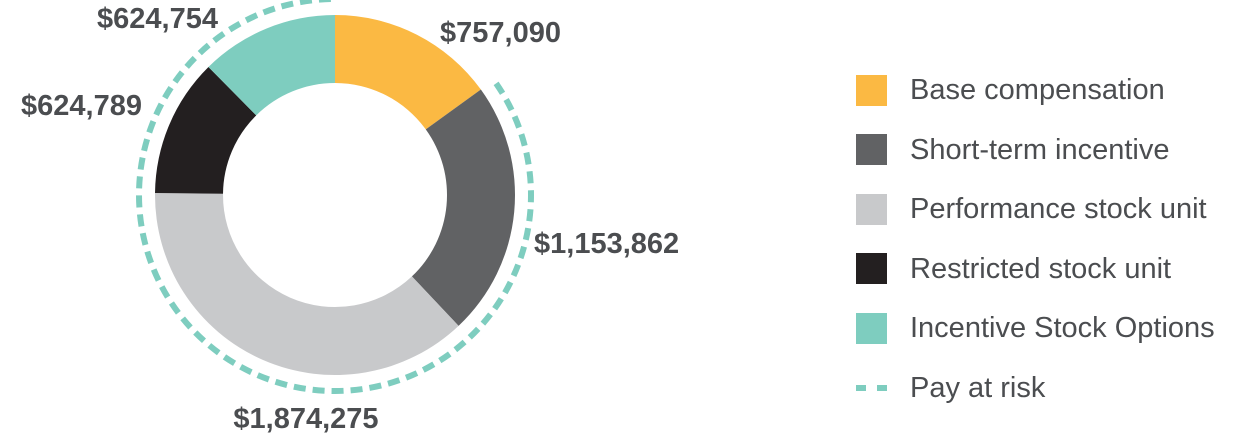  What do you see at coordinates (81, 106) in the screenshot?
I see `value-label-restricted-stock-unit: $624,789` at bounding box center [81, 106].